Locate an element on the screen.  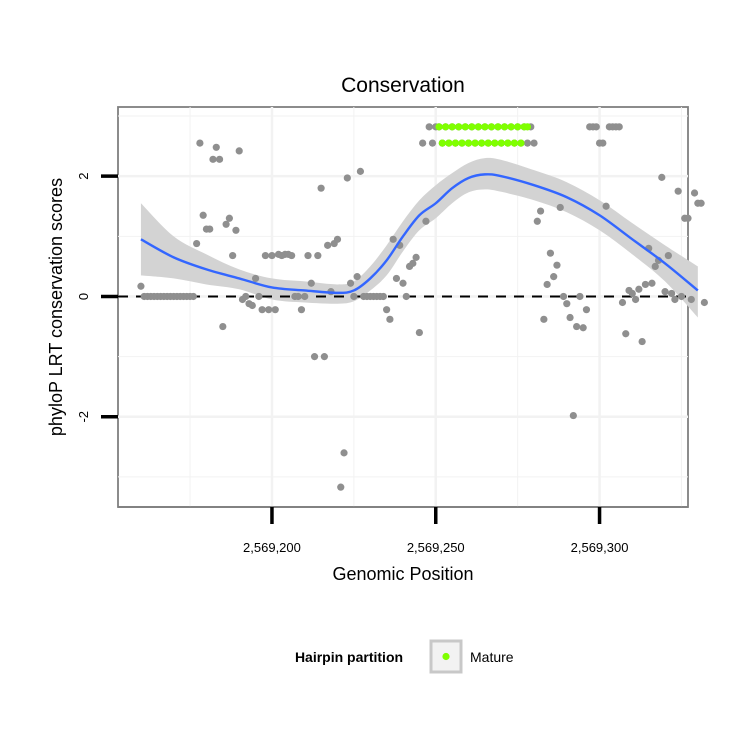
y-tick-label: -2 is located at coordinates (83, 417).